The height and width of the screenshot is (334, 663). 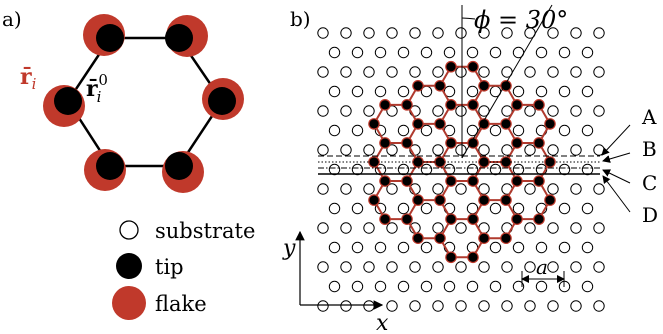 What do you see at coordinates (649, 183) in the screenshot?
I see `scan-line-label-c: C` at bounding box center [649, 183].